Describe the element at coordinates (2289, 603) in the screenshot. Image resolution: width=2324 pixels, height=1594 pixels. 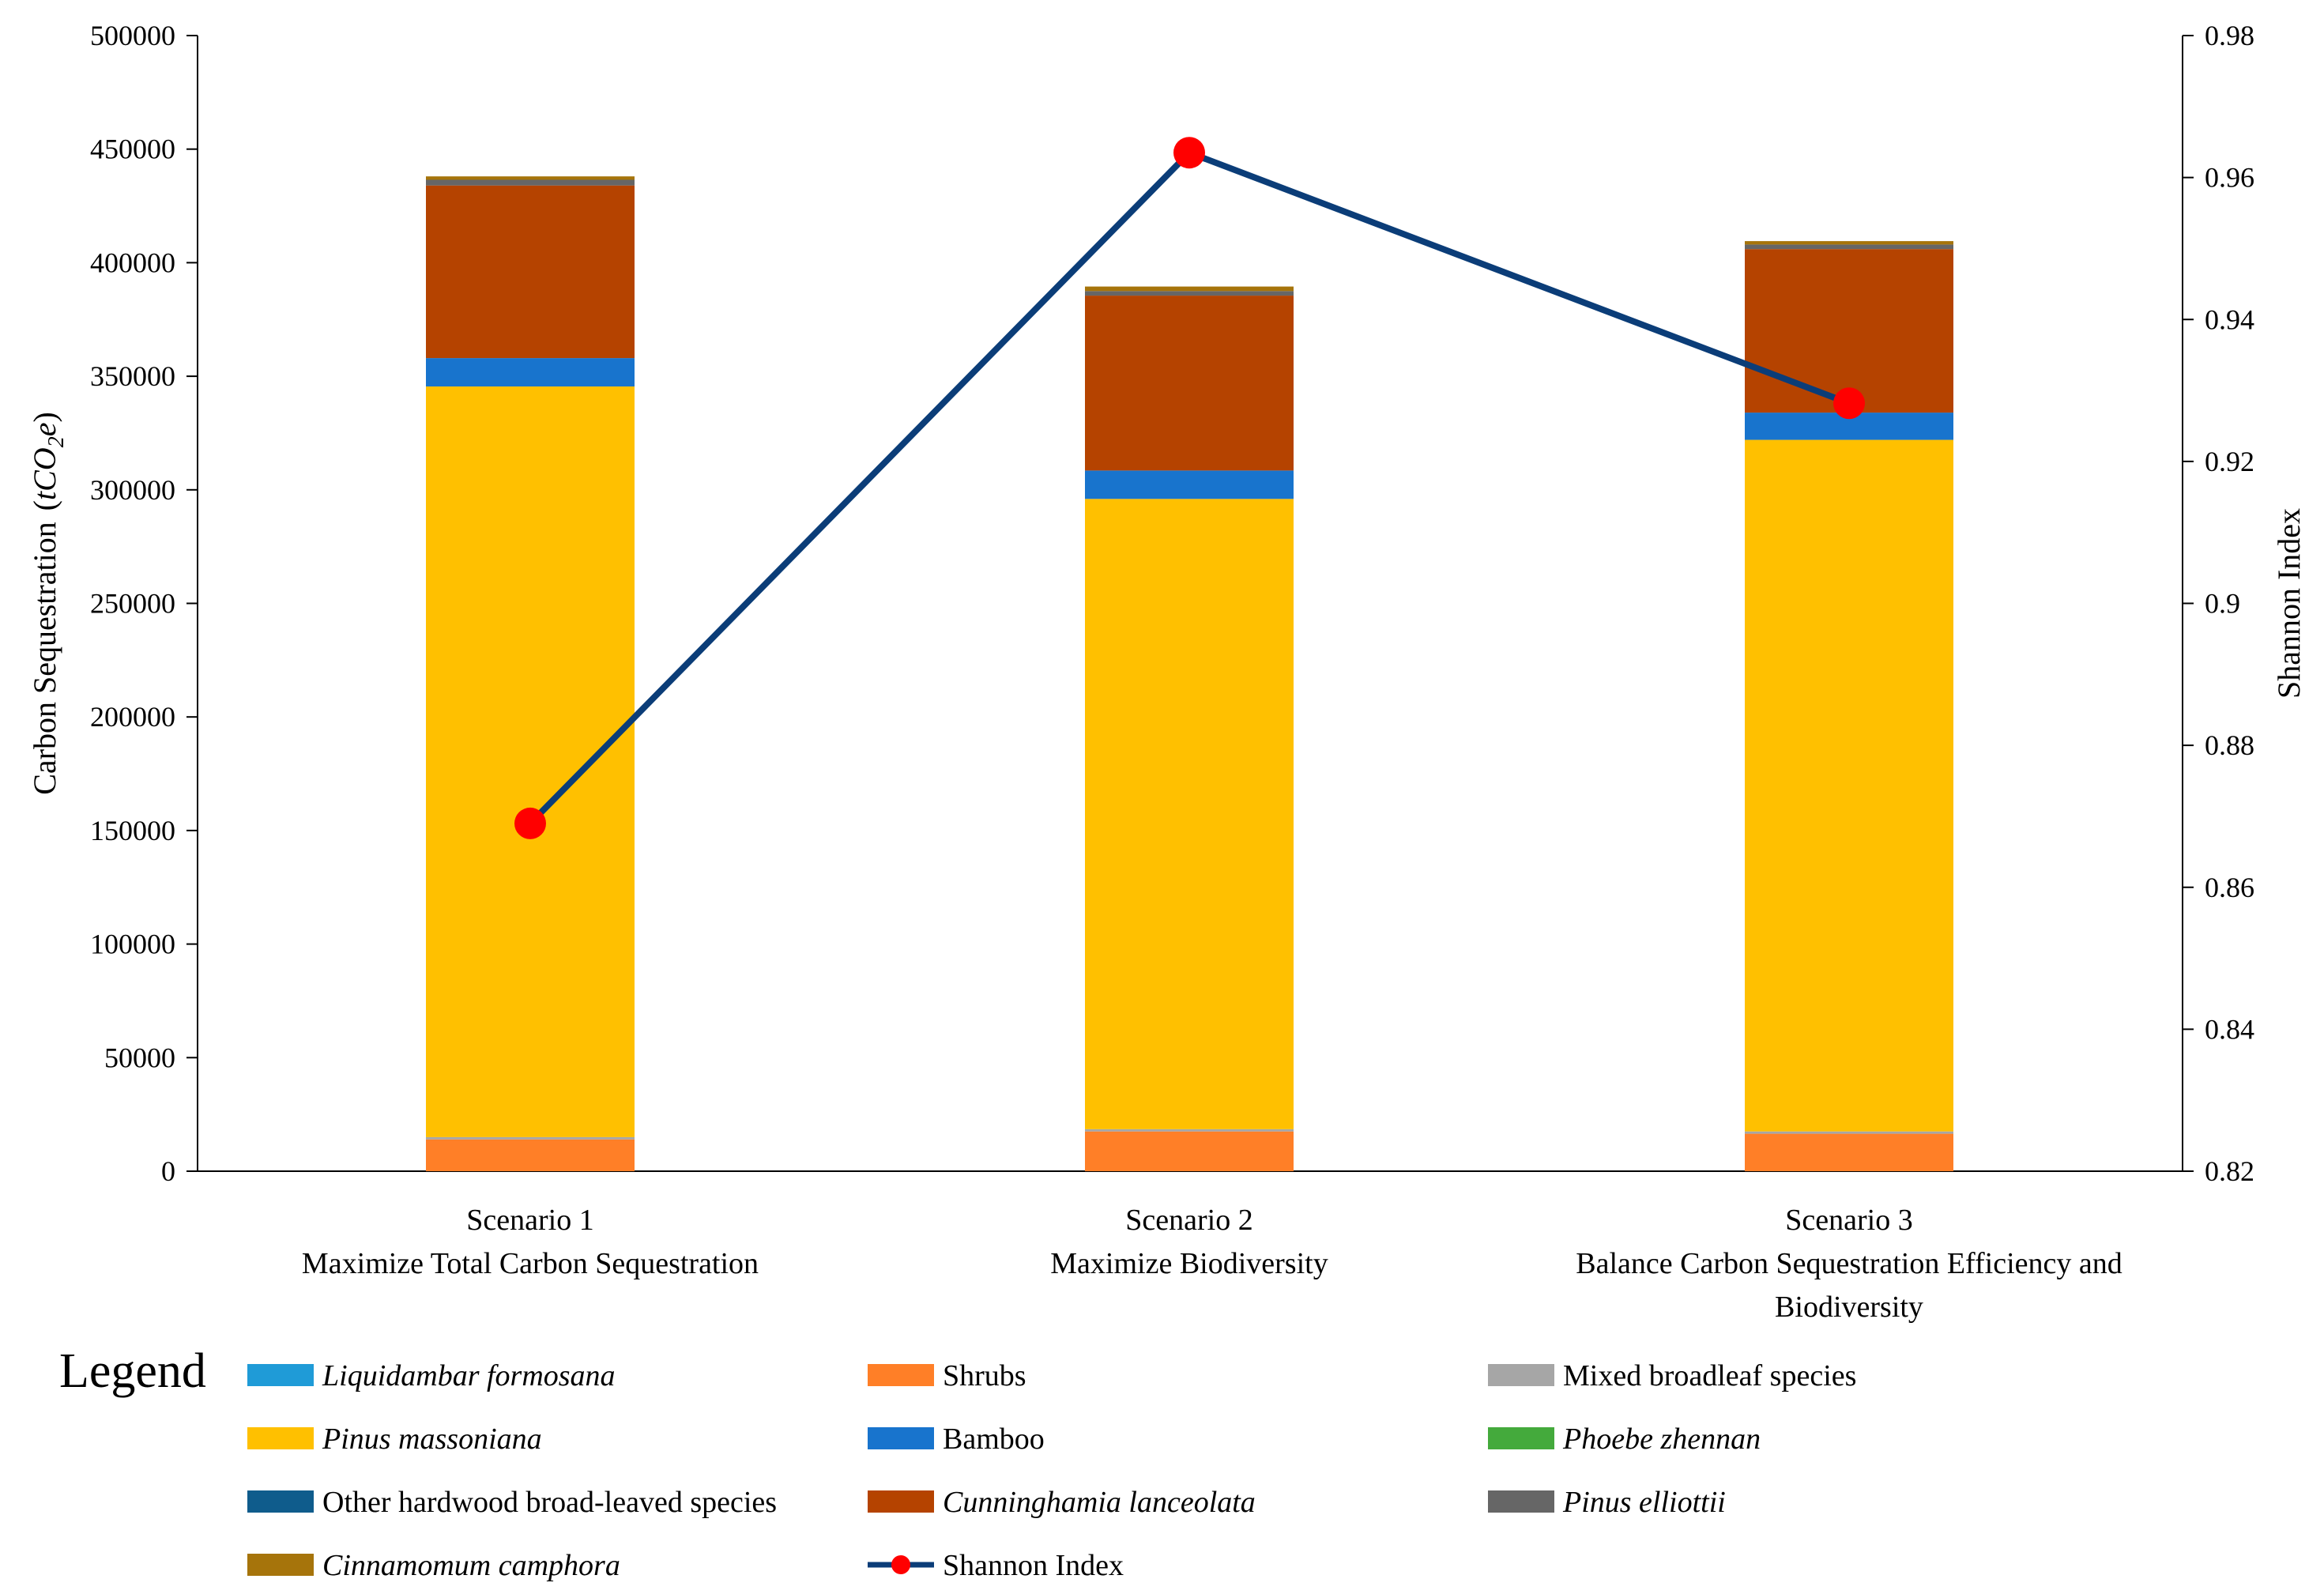
I see `y2-axis-title: Shannon Index` at that location.